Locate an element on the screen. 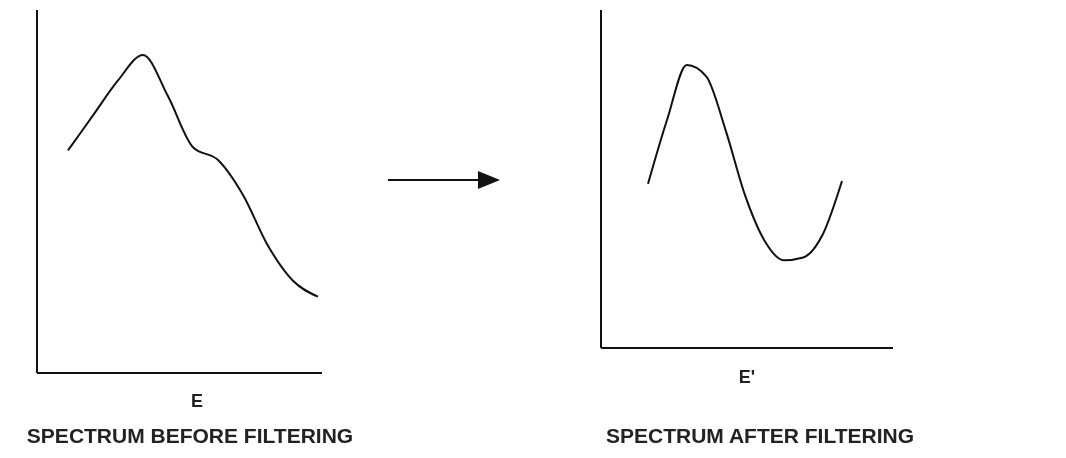 This screenshot has height=458, width=1066. text: SPECTRUM AFTER FILTERING is located at coordinates (760, 435).